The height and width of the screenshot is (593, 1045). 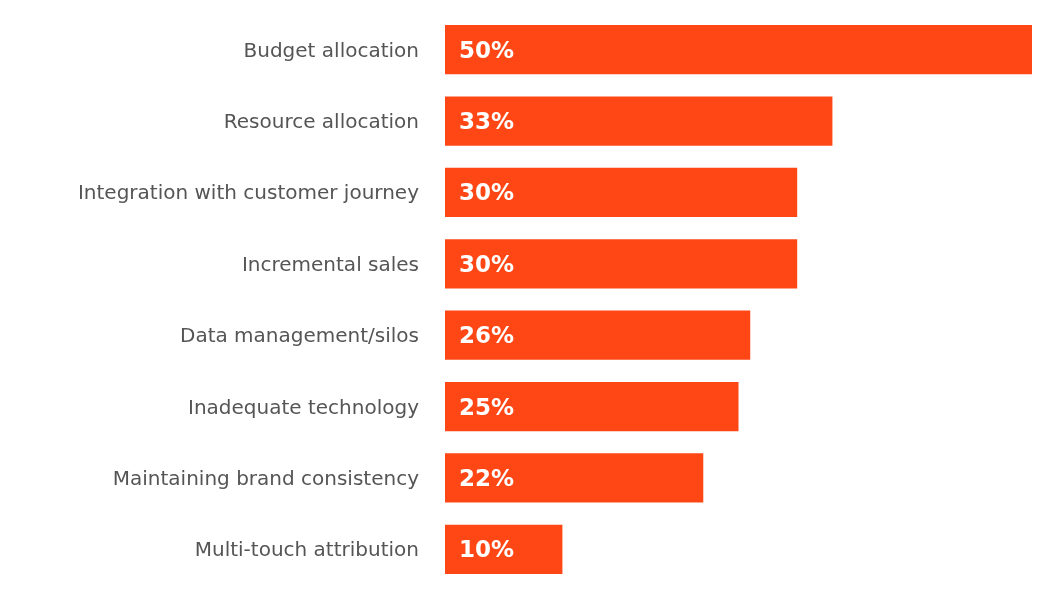 What do you see at coordinates (487, 549) in the screenshot?
I see `data-label: 10%` at bounding box center [487, 549].